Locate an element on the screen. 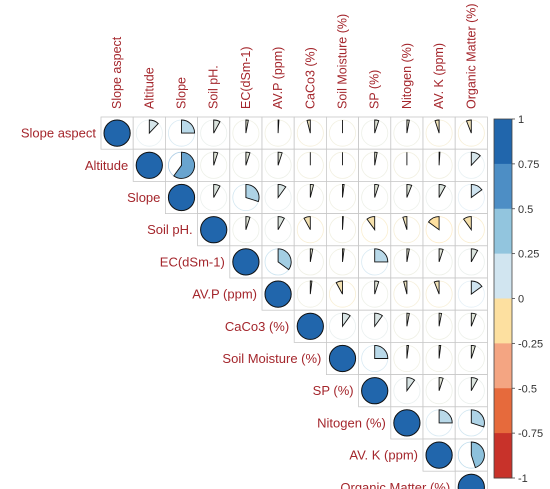  column-label-av-p-ppm: AV.P (ppm) is located at coordinates (278, 78).